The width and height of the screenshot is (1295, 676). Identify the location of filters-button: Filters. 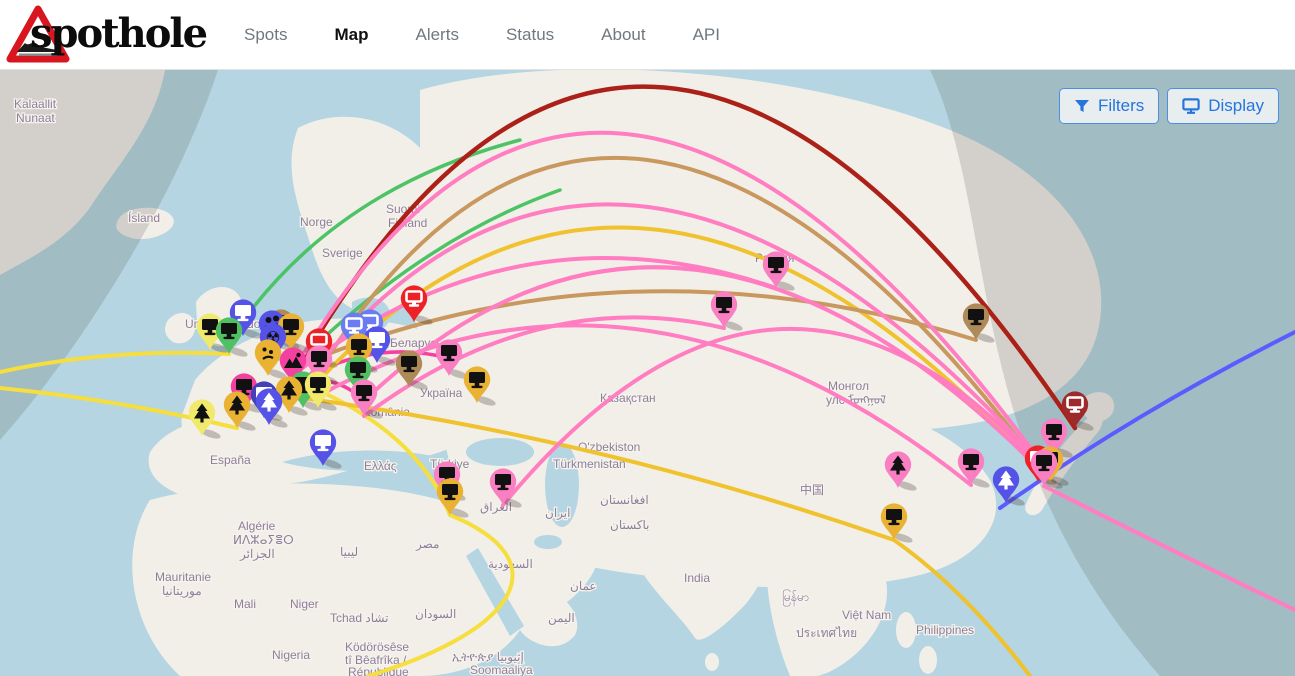
(1109, 106).